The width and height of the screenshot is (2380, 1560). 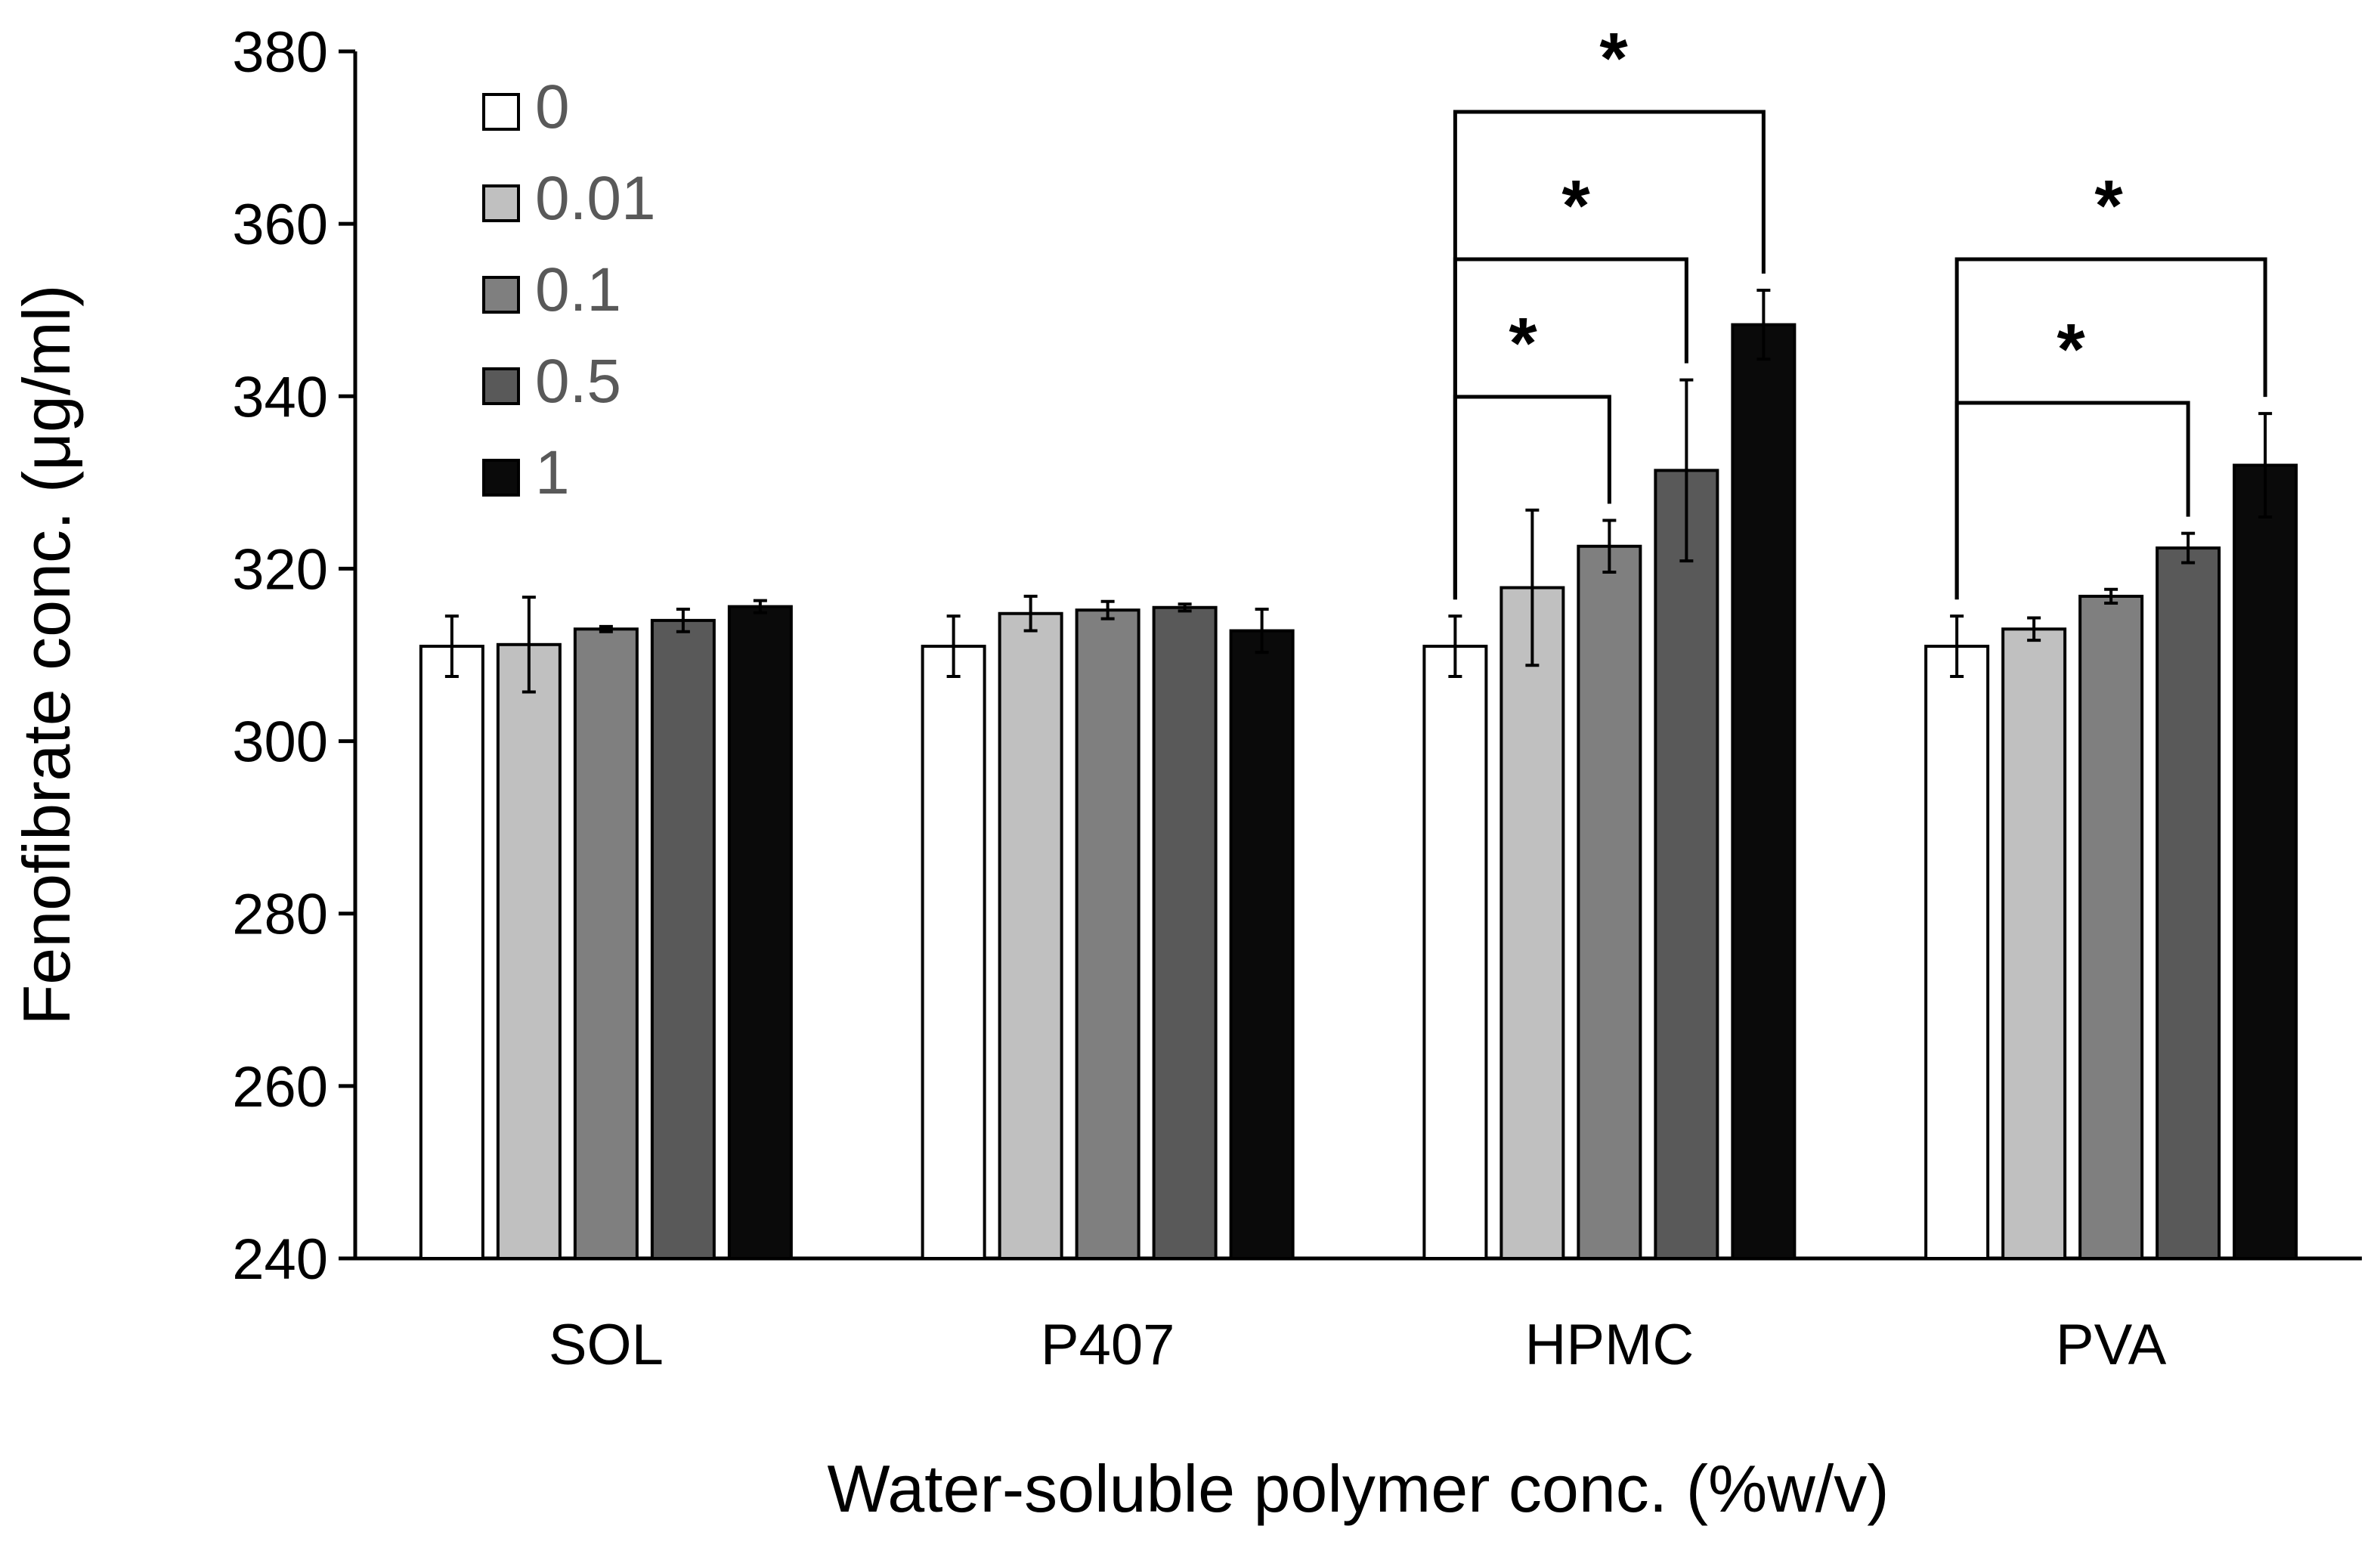 What do you see at coordinates (1107, 934) in the screenshot?
I see `bar-p407-0.1` at bounding box center [1107, 934].